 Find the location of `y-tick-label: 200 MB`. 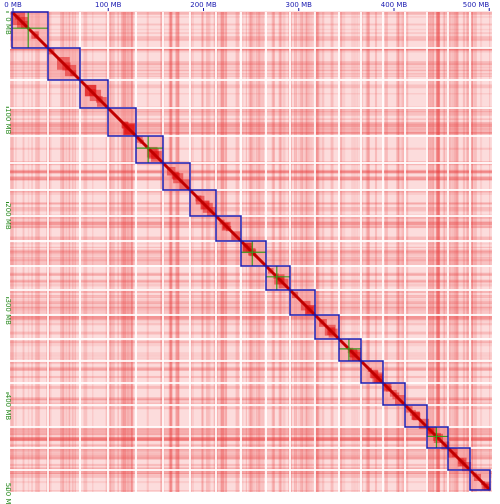

y-tick-label: 200 MB is located at coordinates (8, 216).